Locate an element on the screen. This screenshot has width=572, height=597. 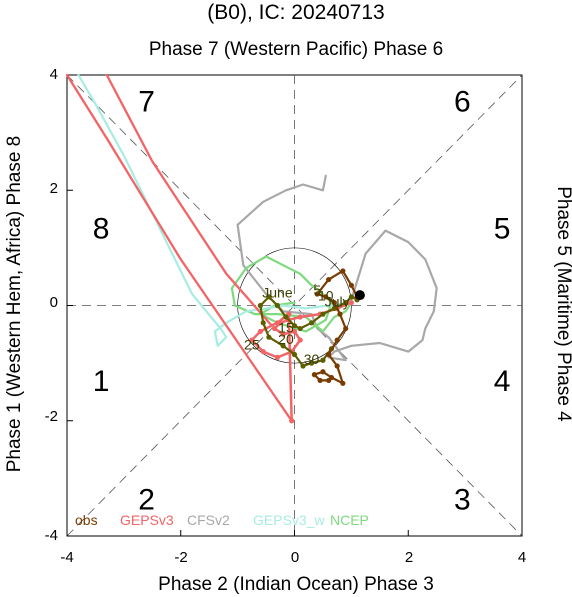
cfsv2-series-line is located at coordinates (337, 268).